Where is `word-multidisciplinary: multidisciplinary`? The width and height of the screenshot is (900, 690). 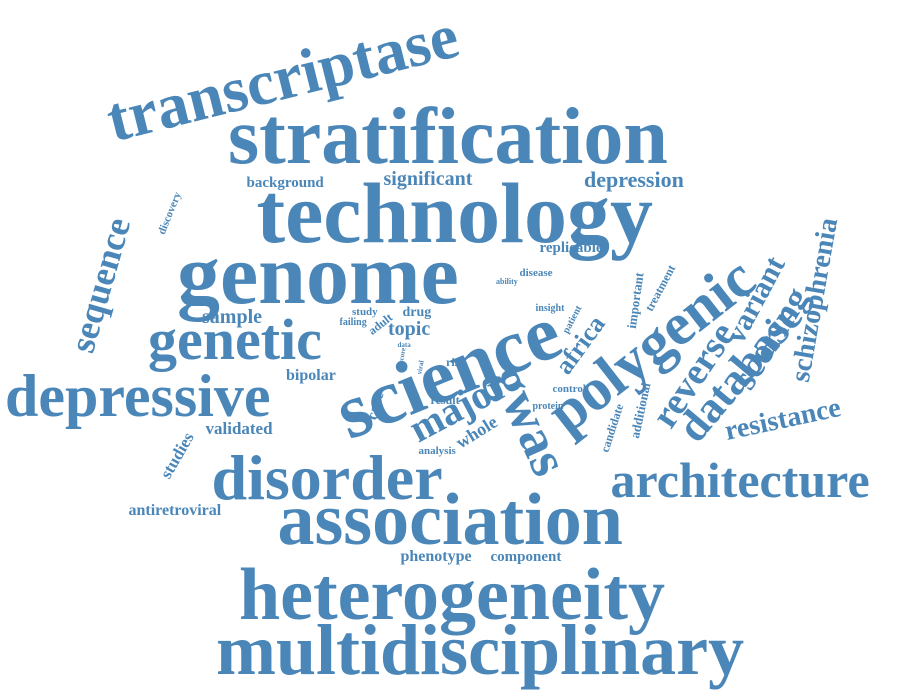
word-multidisciplinary: multidisciplinary is located at coordinates (480, 650).